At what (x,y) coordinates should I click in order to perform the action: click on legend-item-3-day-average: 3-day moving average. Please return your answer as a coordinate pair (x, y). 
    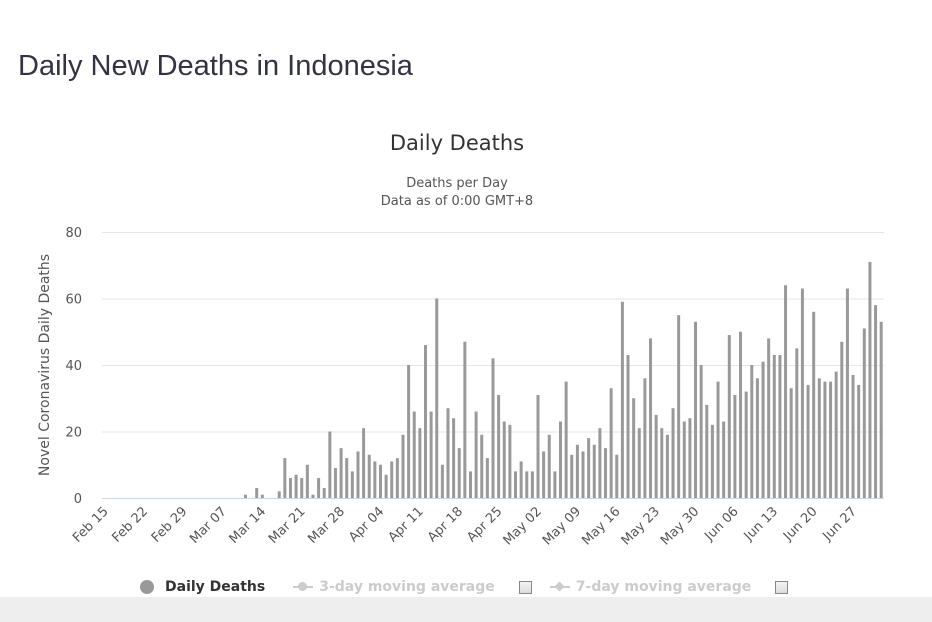
    Looking at the image, I should click on (393, 587).